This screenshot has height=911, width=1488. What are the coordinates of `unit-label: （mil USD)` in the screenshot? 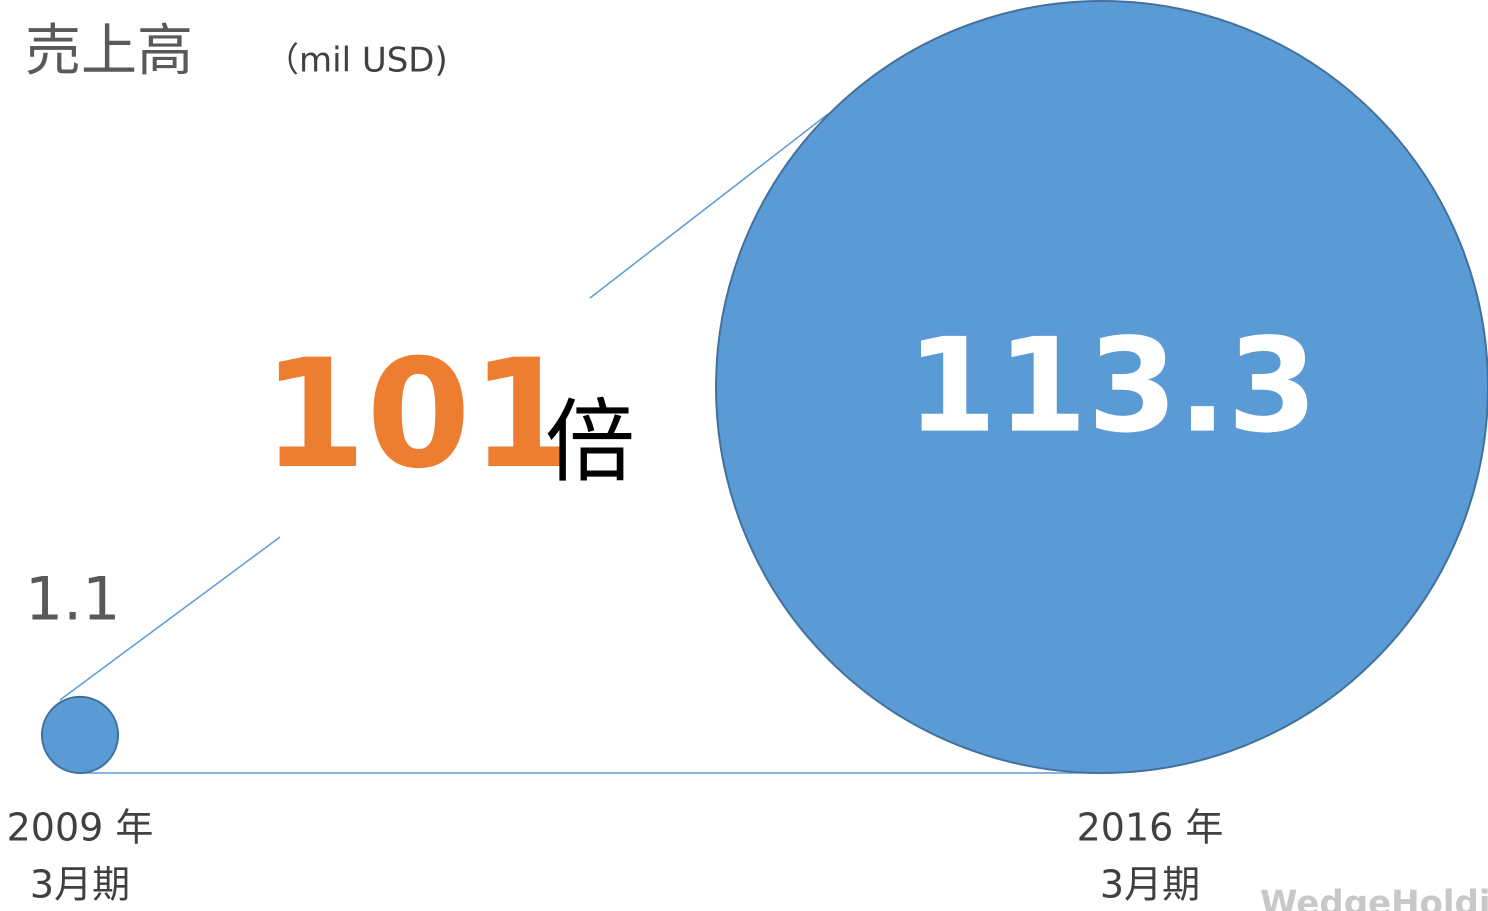 It's located at (356, 61).